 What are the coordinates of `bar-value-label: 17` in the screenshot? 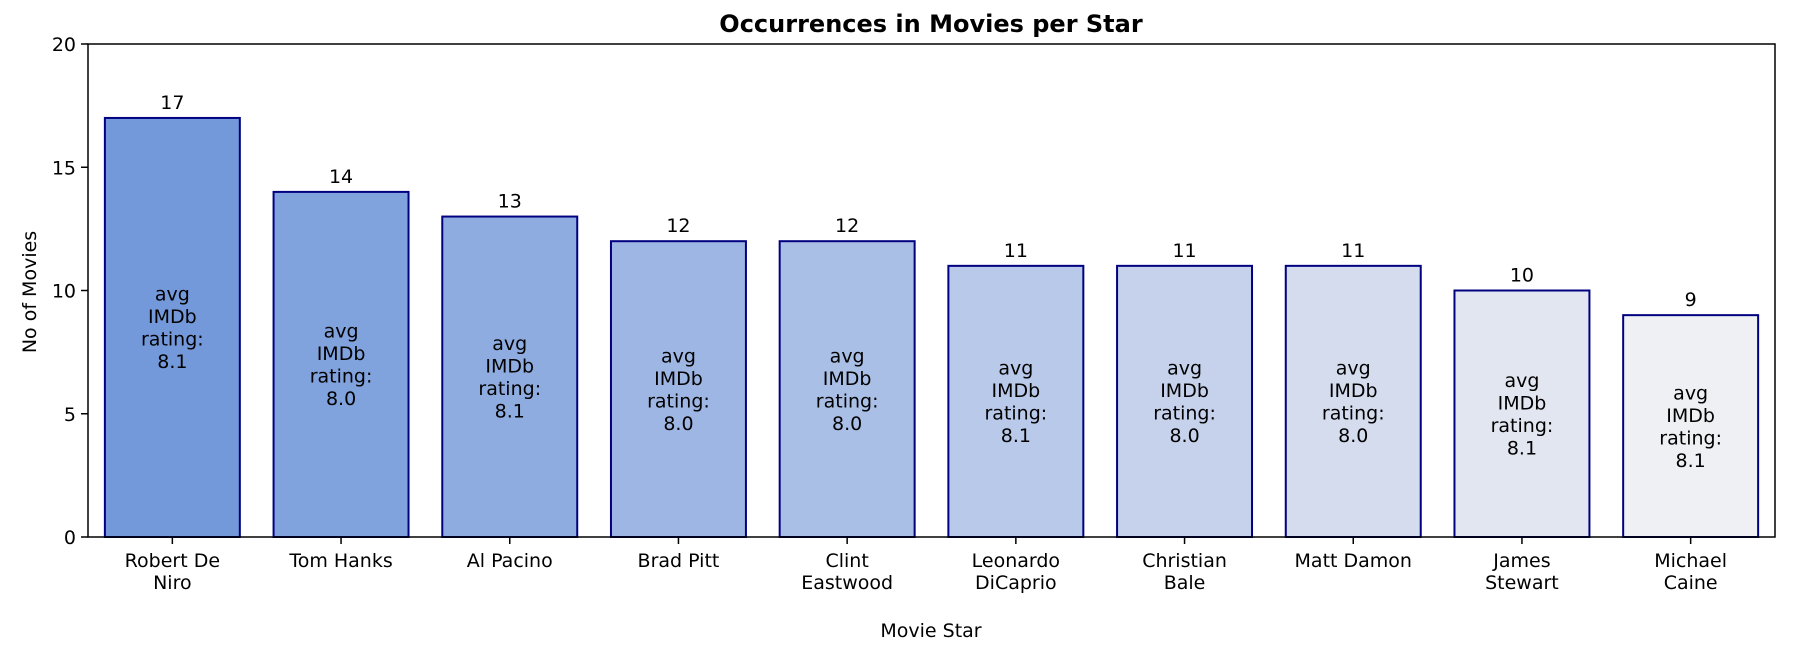 It's located at (172, 103).